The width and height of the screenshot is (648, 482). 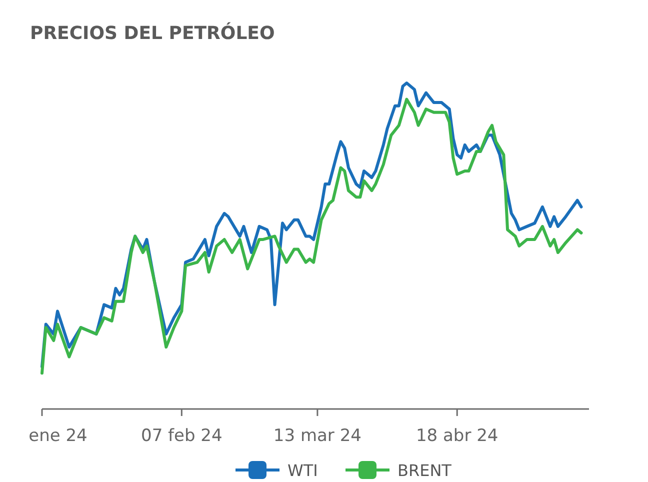 I want to click on legend-label: BRENT, so click(x=425, y=470).